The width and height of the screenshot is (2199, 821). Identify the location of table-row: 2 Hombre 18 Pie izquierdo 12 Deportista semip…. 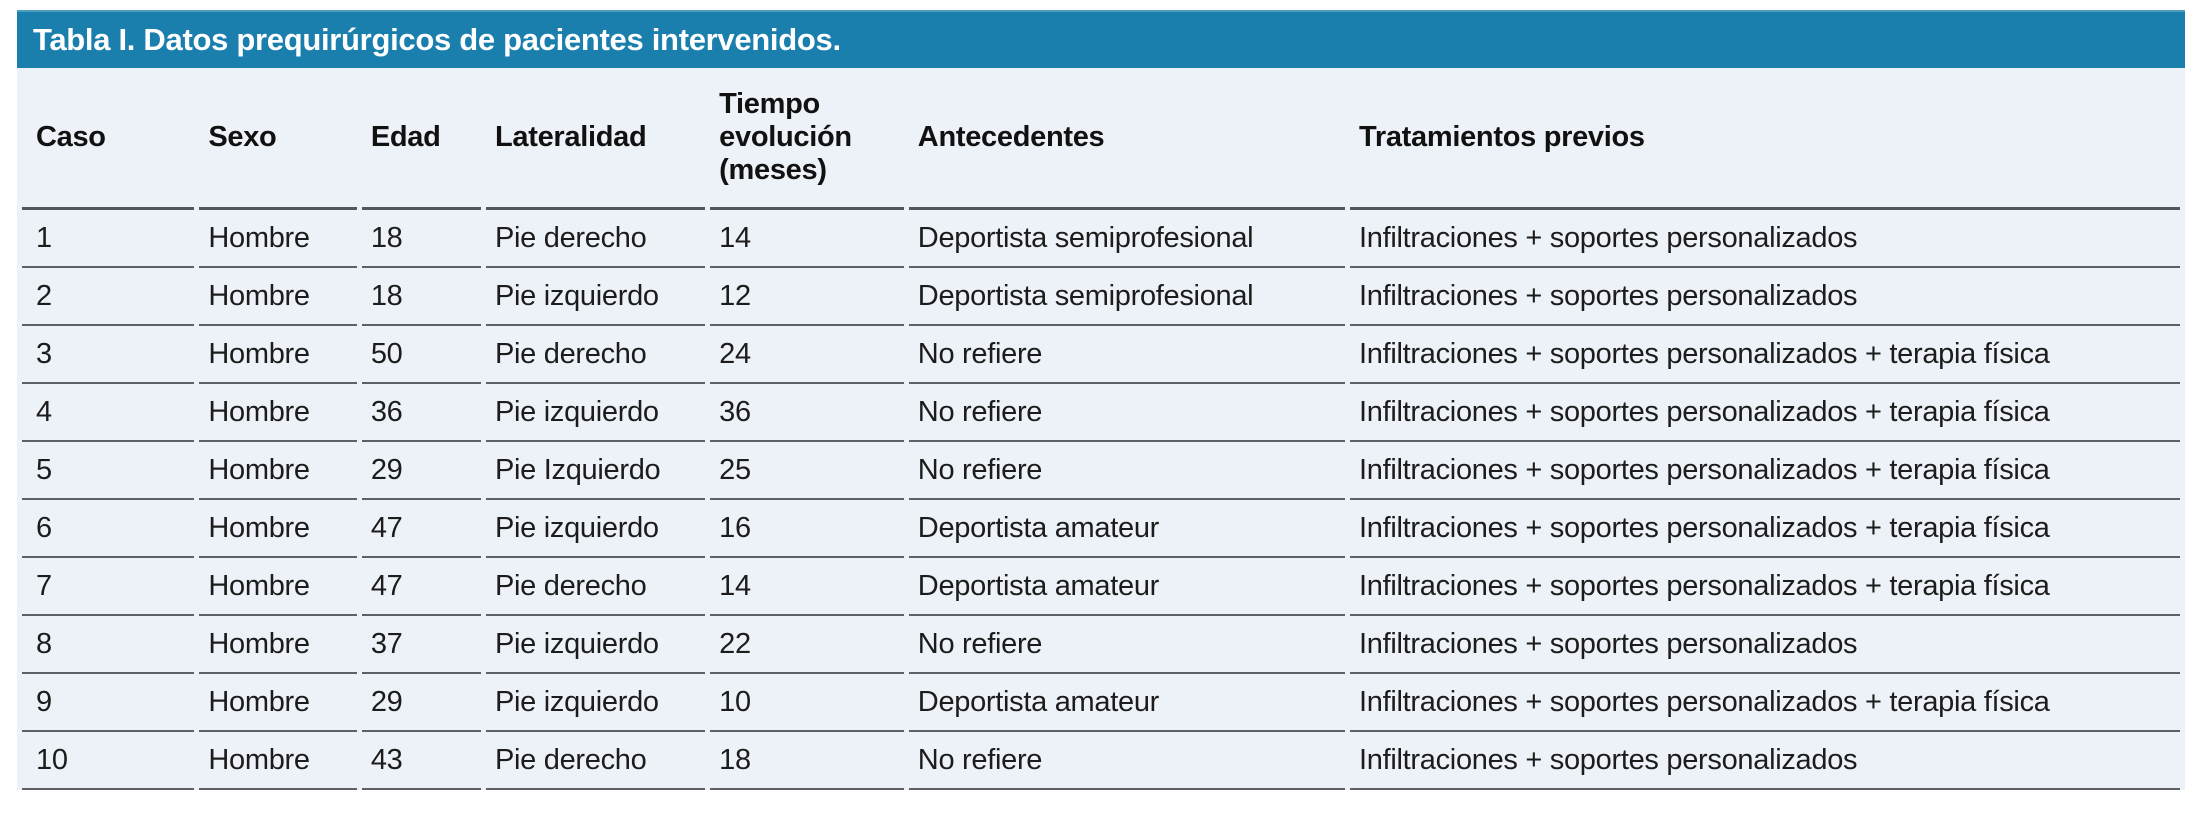
(1101, 297).